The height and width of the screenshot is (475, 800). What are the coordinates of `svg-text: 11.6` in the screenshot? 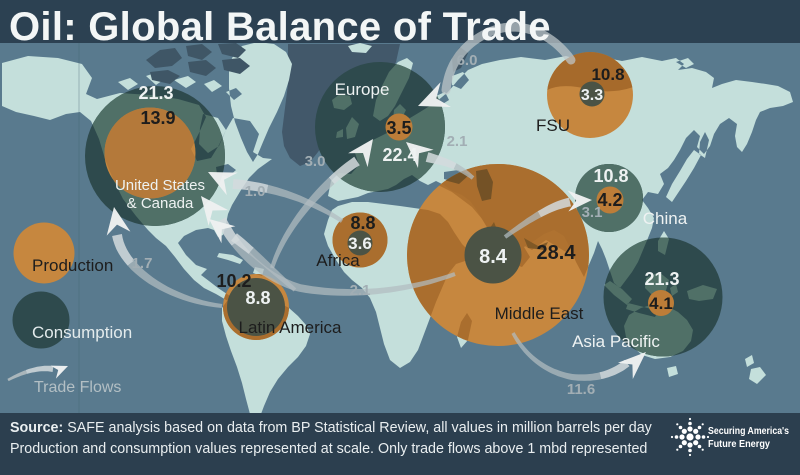 It's located at (581, 389).